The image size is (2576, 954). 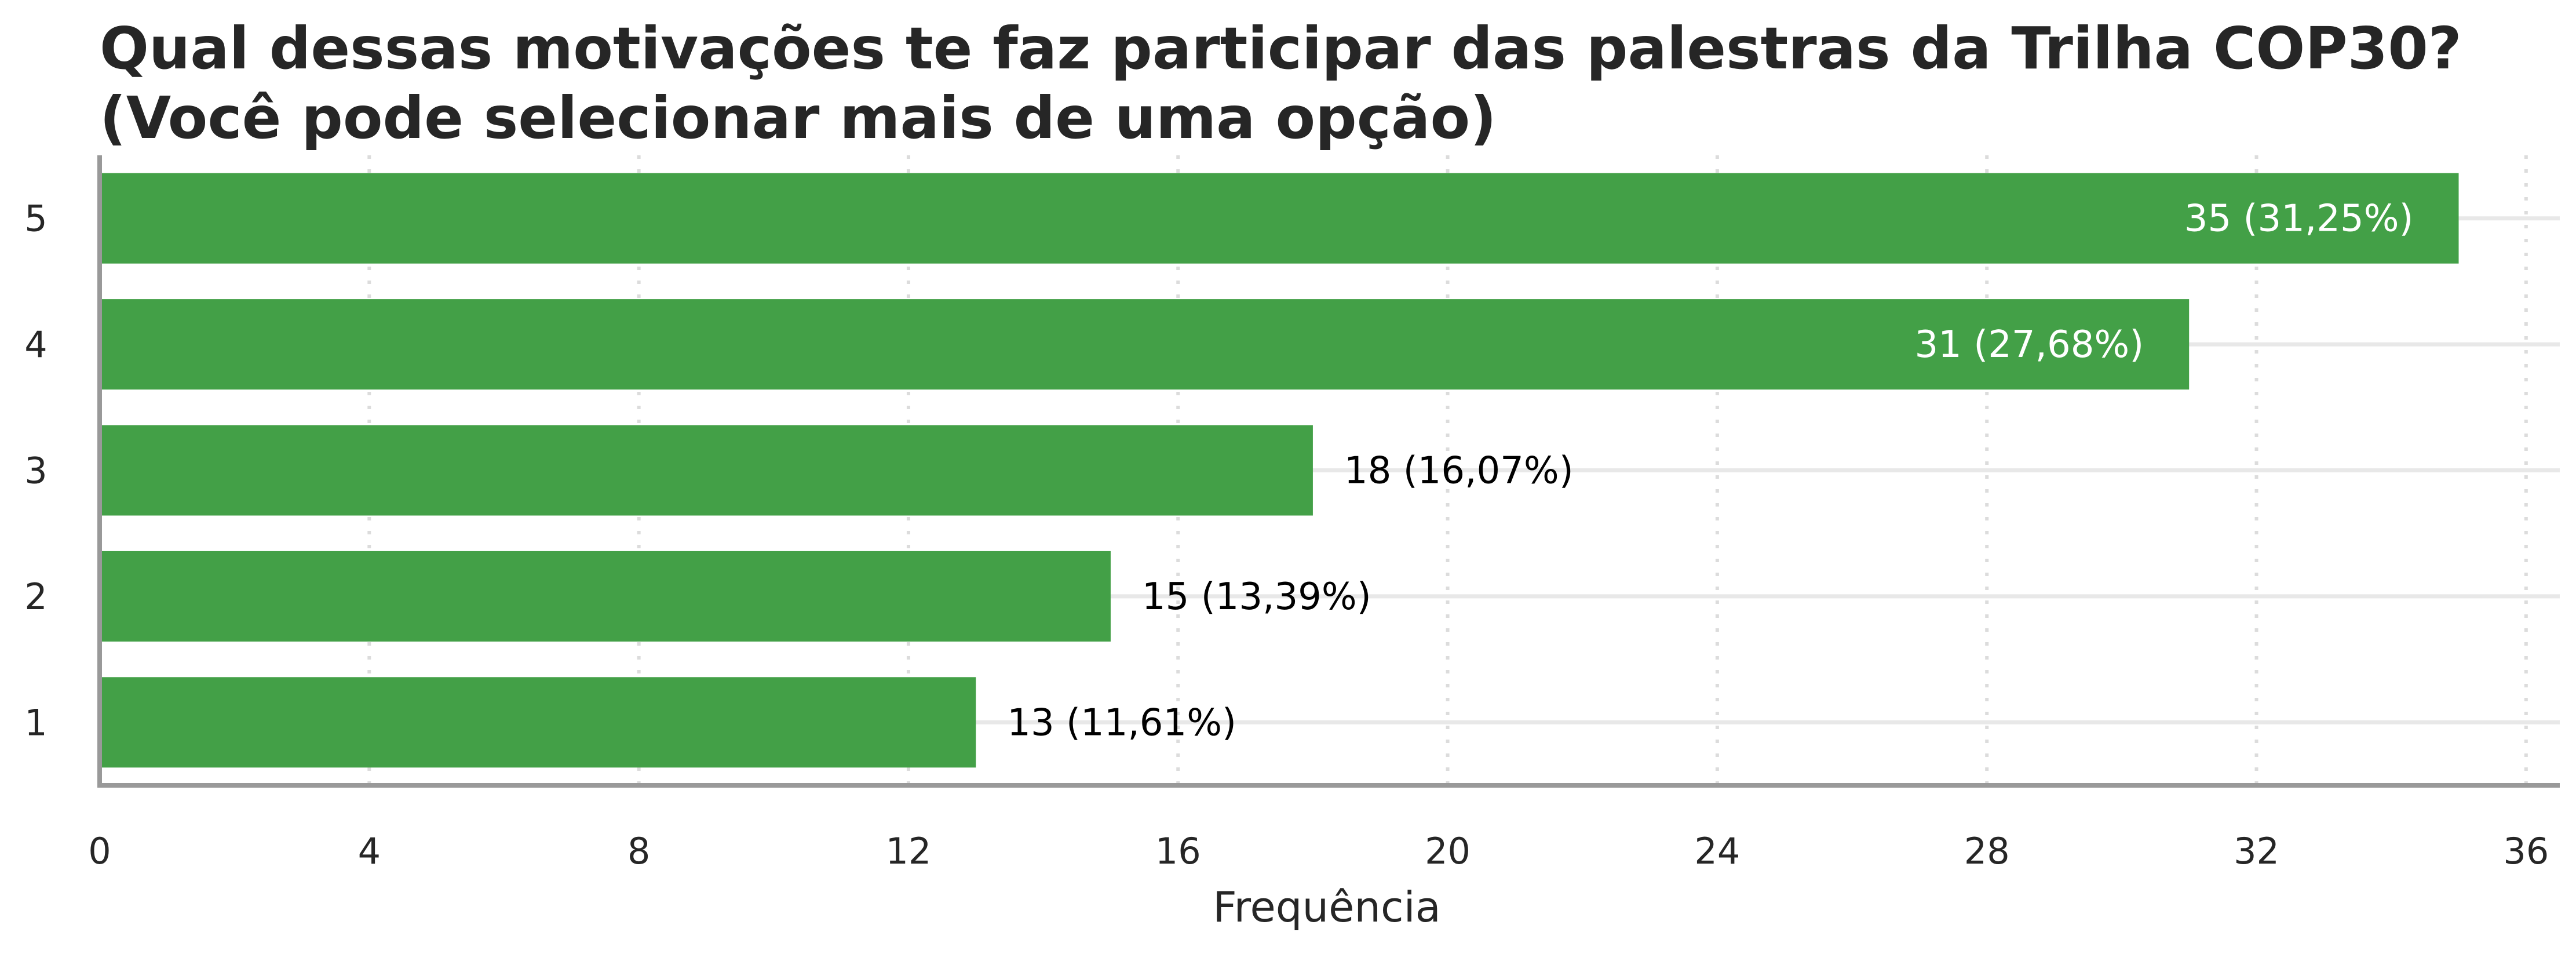 I want to click on bar-data-label: 15 (13,39%), so click(x=1256, y=597).